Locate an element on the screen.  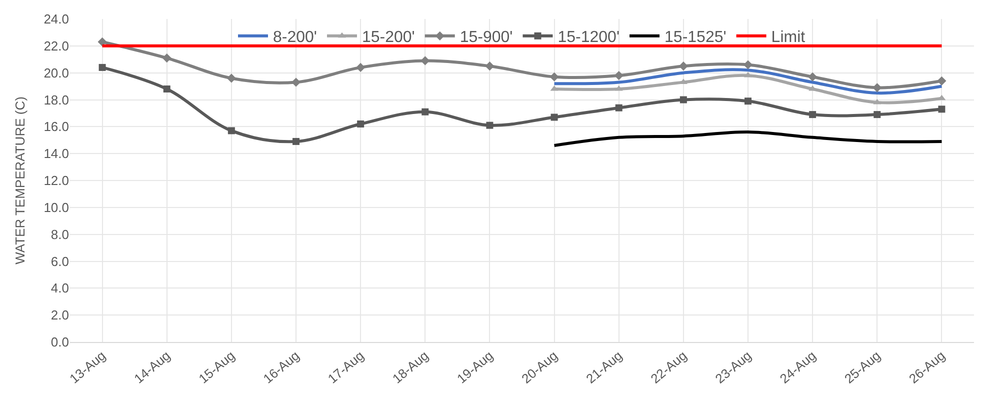
y-tick-label: 14.0 is located at coordinates (56, 154).